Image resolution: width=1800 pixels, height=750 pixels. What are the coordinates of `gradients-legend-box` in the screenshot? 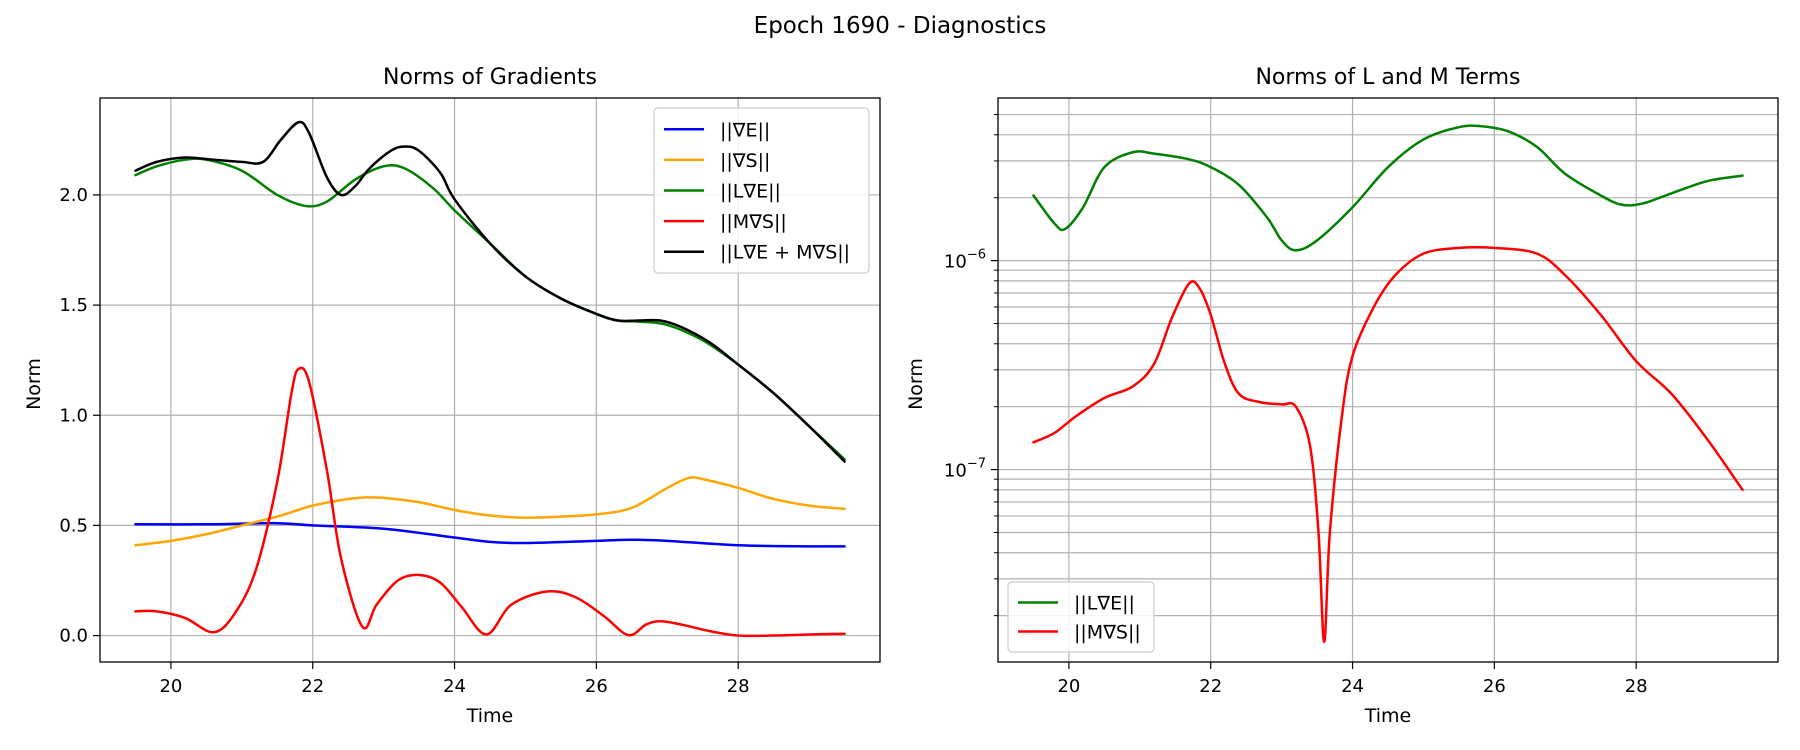 It's located at (761, 190).